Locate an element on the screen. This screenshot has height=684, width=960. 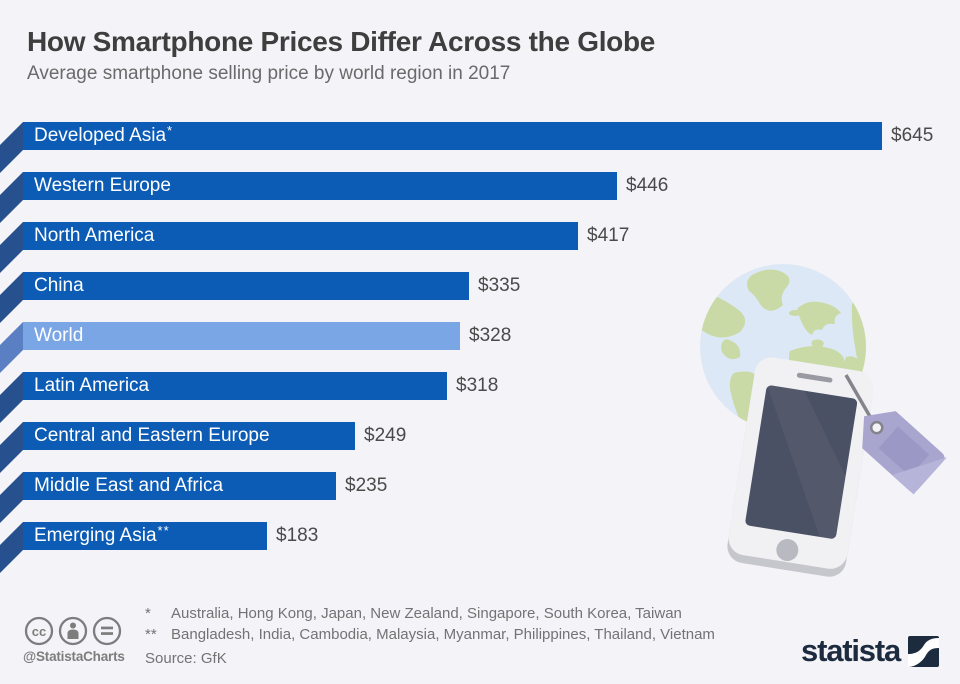
bar-row: Developed Asia* $645 is located at coordinates (480, 147).